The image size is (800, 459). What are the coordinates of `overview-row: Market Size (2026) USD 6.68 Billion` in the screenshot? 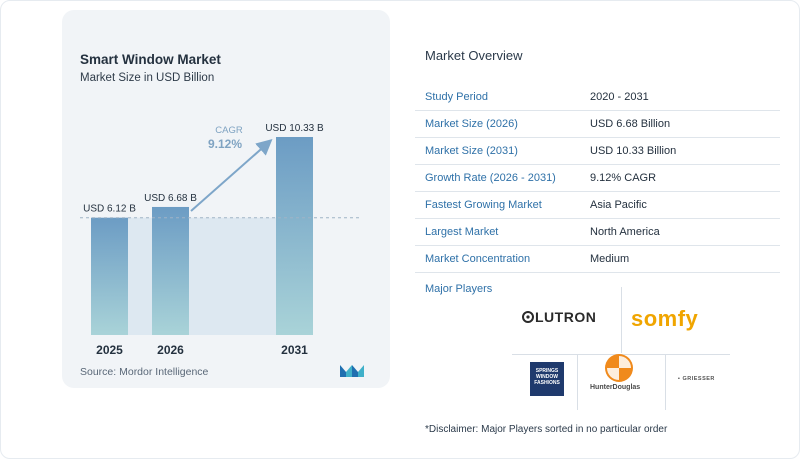 It's located at (597, 124).